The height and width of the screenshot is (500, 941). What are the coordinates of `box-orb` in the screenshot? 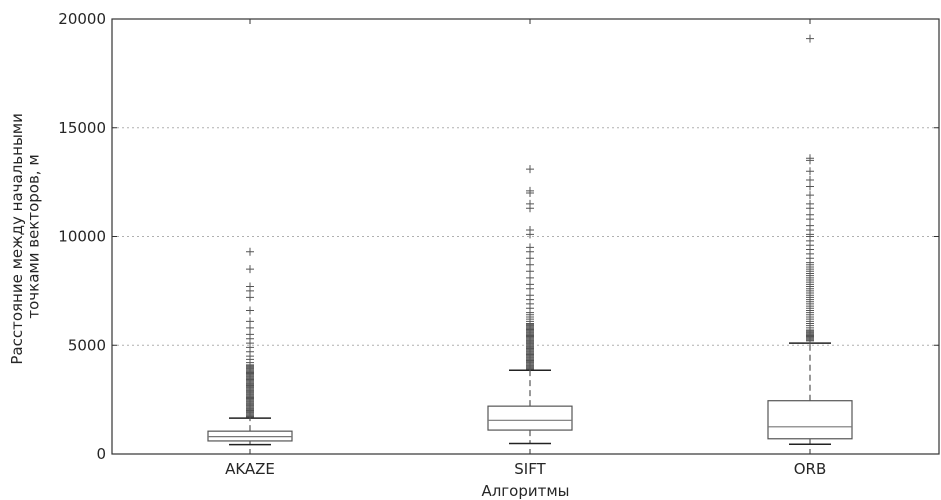 It's located at (810, 239).